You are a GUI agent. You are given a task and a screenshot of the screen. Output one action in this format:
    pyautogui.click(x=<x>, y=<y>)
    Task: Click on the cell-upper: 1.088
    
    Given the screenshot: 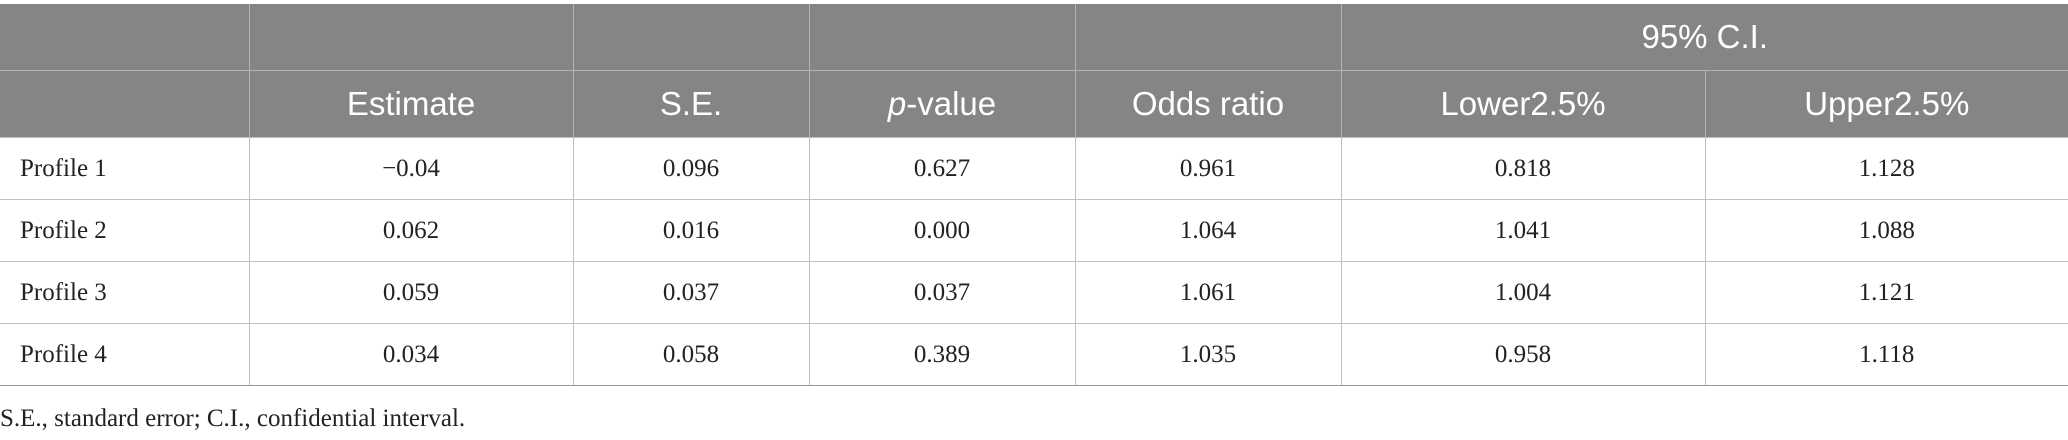 What is the action you would take?
    pyautogui.click(x=1886, y=230)
    